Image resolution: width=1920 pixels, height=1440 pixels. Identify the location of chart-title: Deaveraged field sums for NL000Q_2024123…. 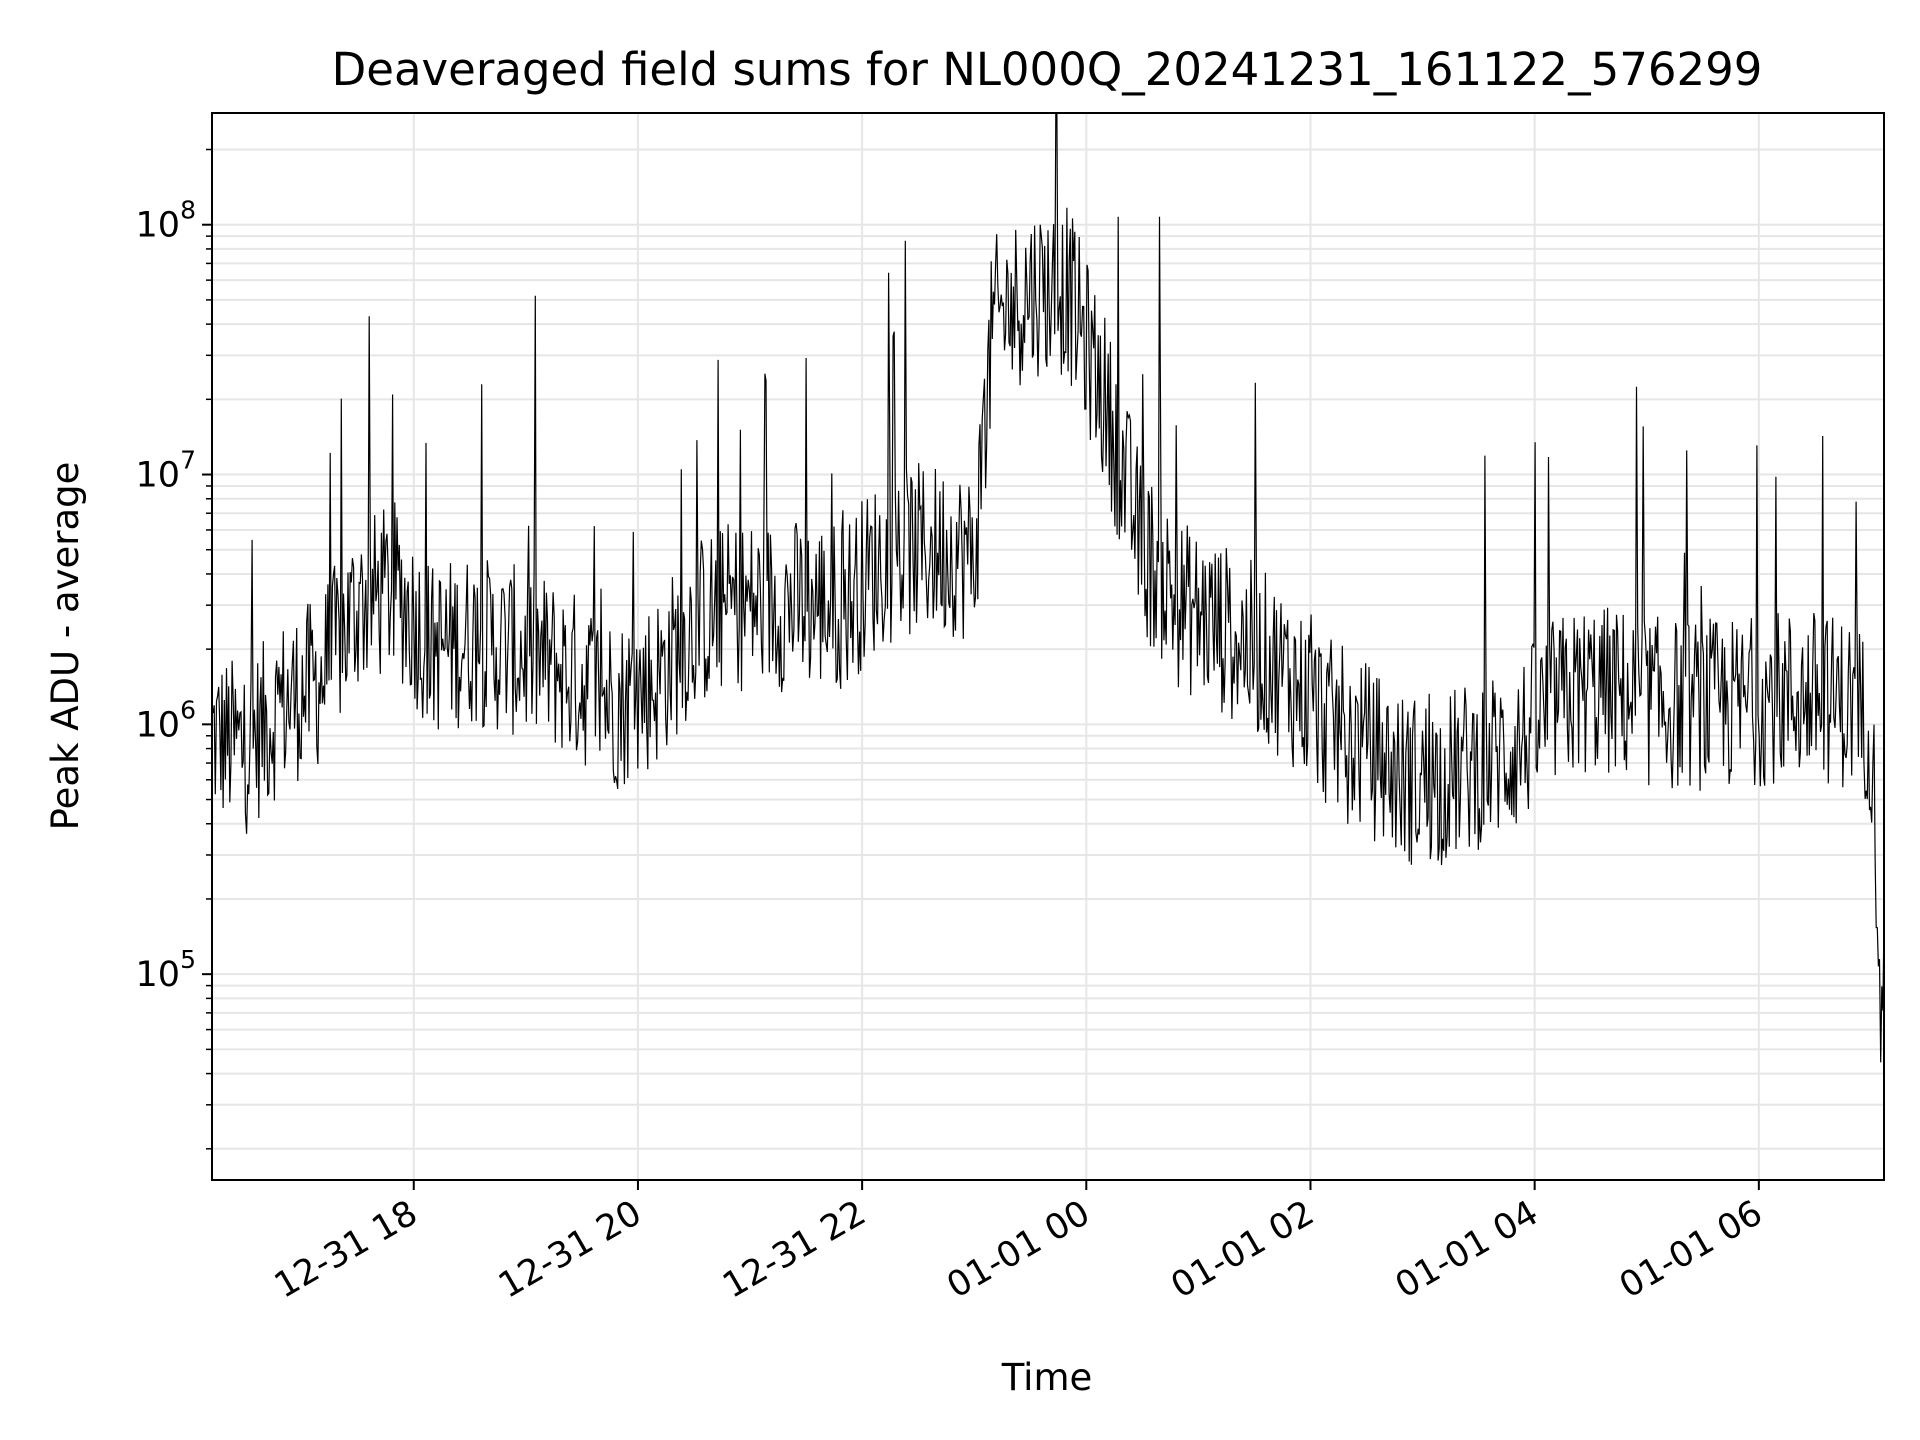
(1047, 69).